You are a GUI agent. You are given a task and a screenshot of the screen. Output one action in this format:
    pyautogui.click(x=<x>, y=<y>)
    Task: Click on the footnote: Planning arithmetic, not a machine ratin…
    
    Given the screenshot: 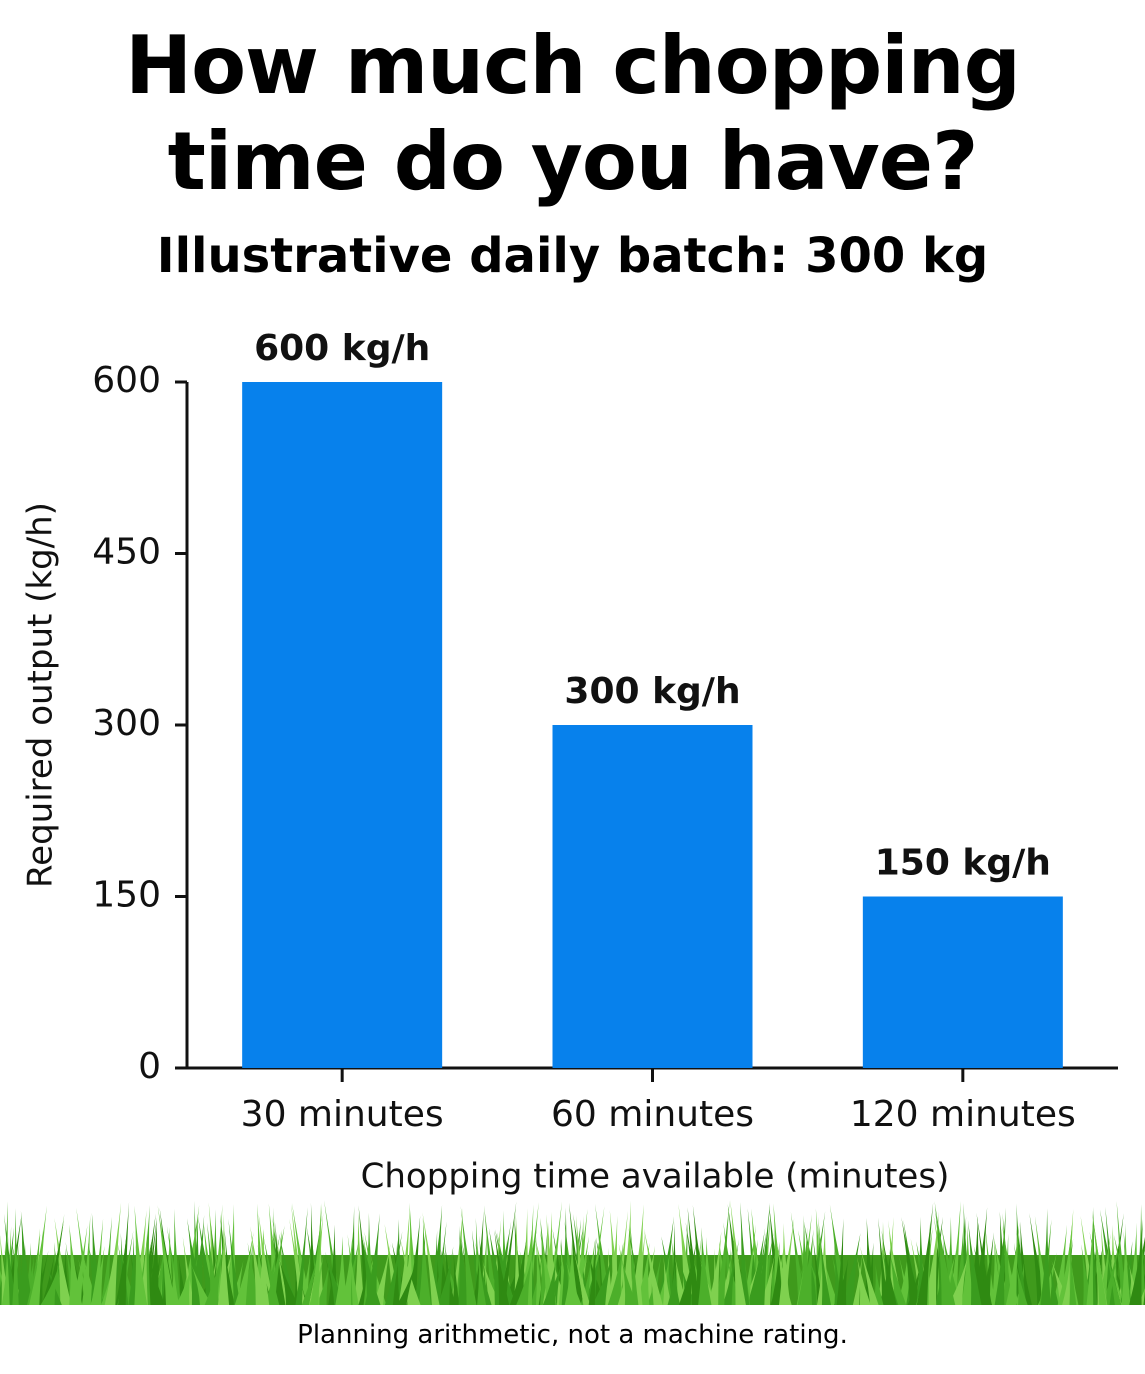 What is the action you would take?
    pyautogui.click(x=572, y=1335)
    